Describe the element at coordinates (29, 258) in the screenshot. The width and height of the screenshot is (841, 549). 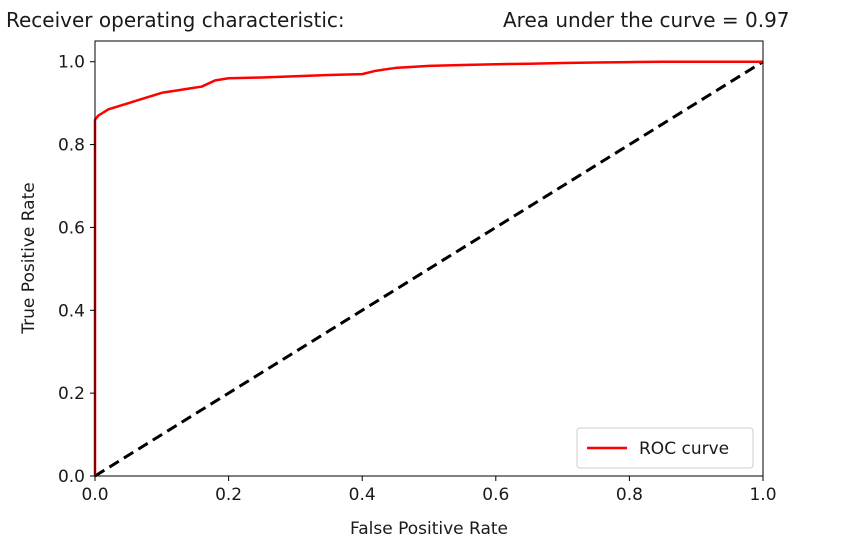
I see `y-axis-label: True Positive Rate` at that location.